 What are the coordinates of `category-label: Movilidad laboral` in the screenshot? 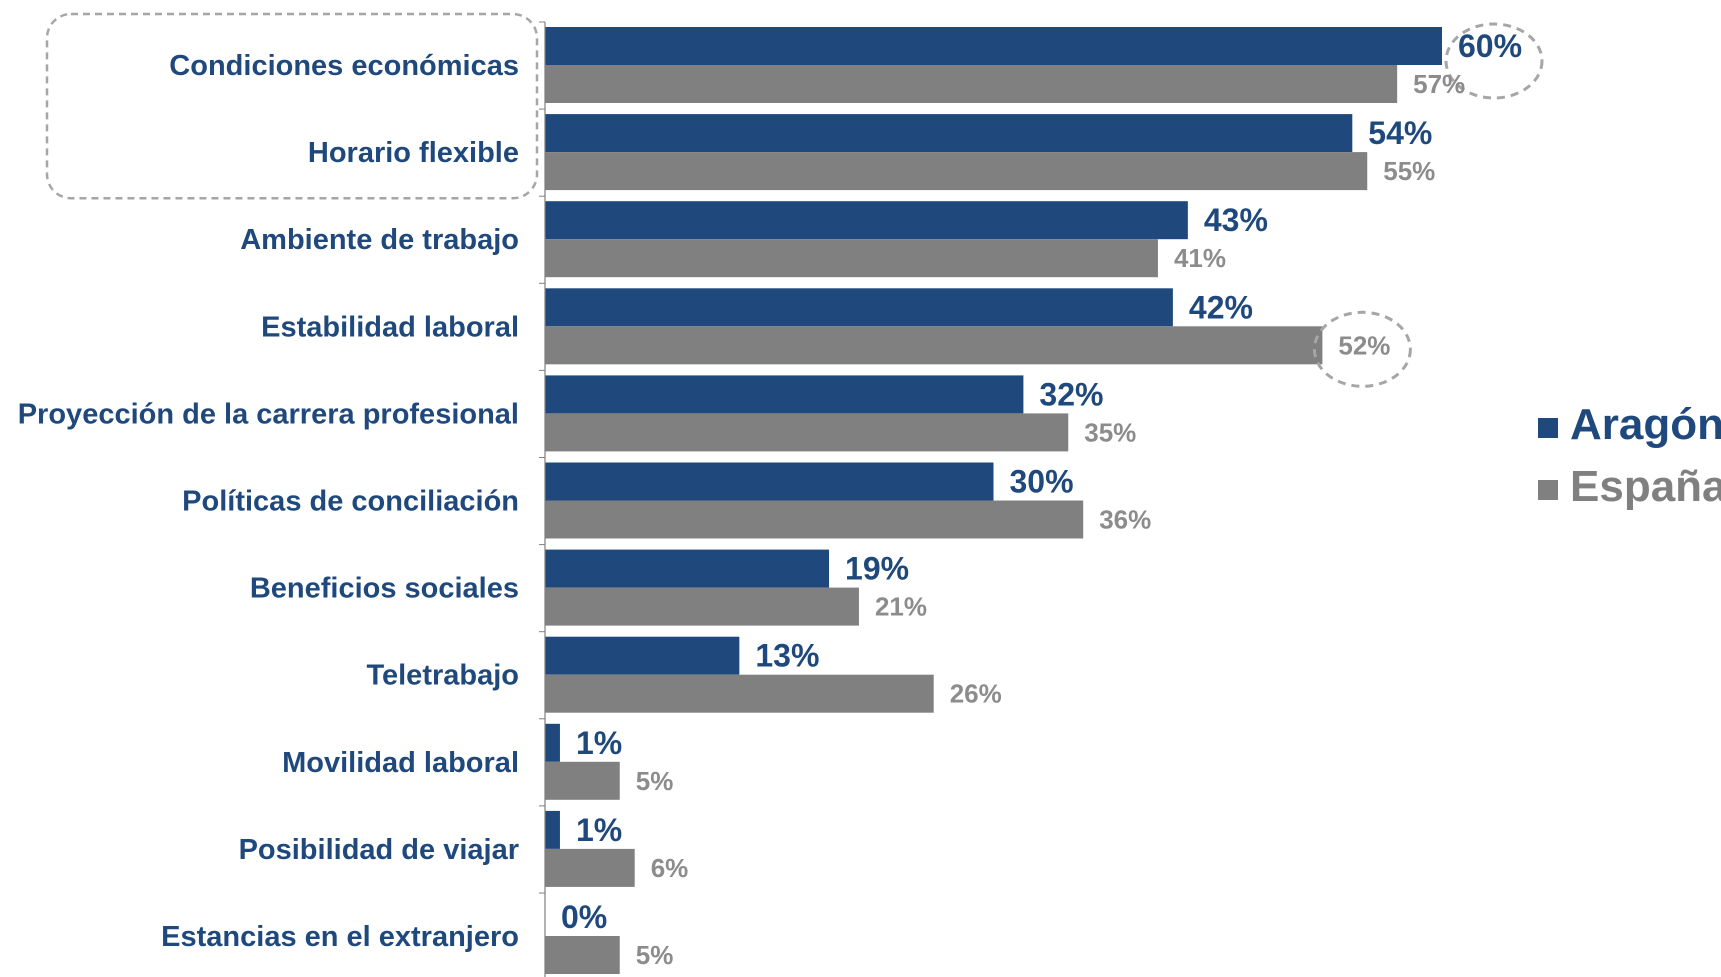 It's located at (400, 763).